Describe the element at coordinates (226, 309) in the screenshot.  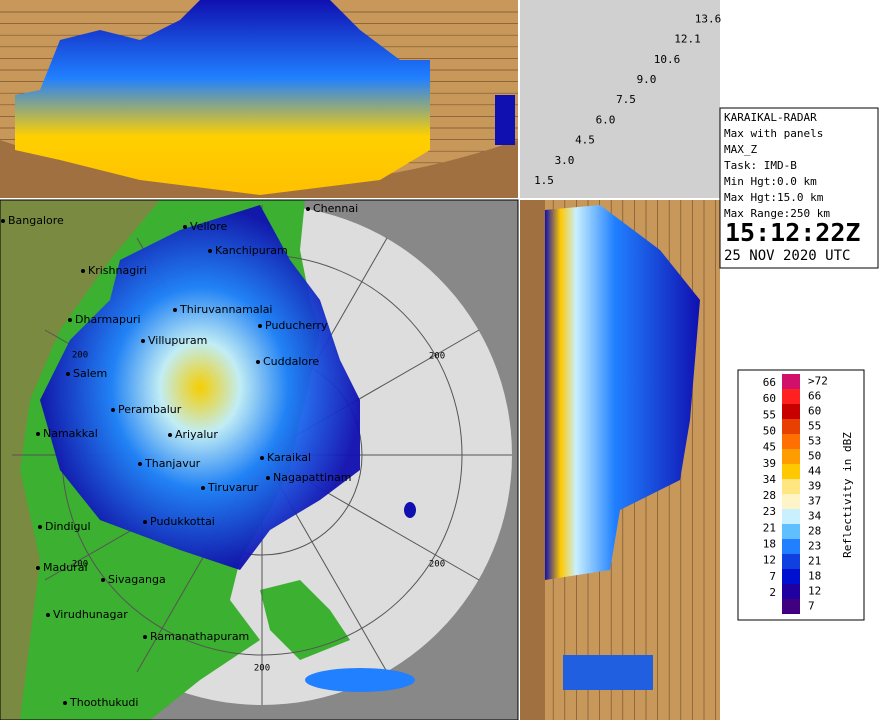
I see `city-label: Thiruvannamalai` at that location.